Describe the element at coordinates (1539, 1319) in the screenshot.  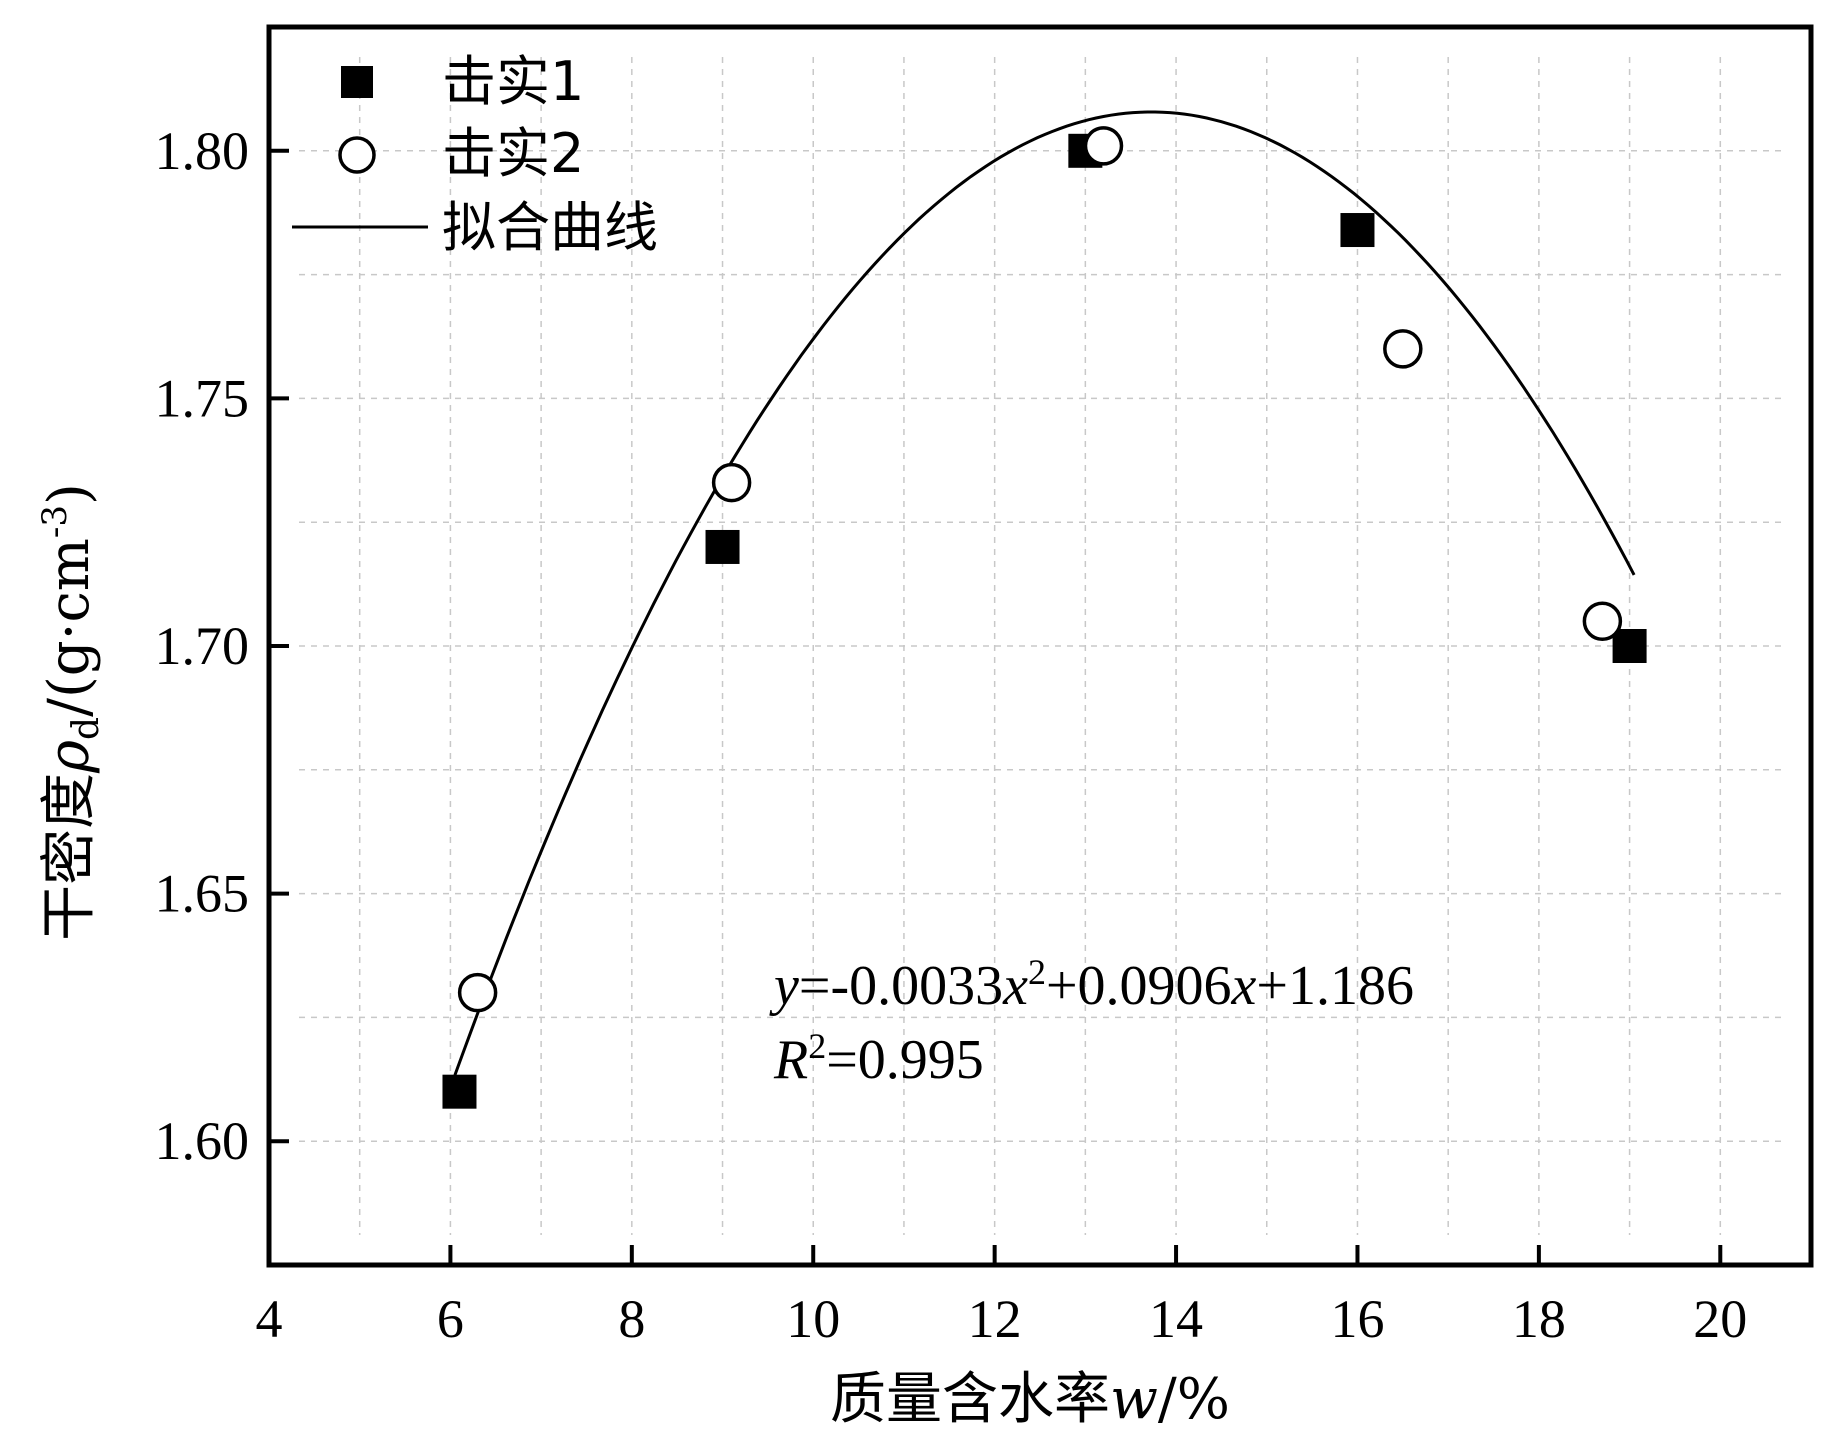
I see `x-tick-label: 18` at that location.